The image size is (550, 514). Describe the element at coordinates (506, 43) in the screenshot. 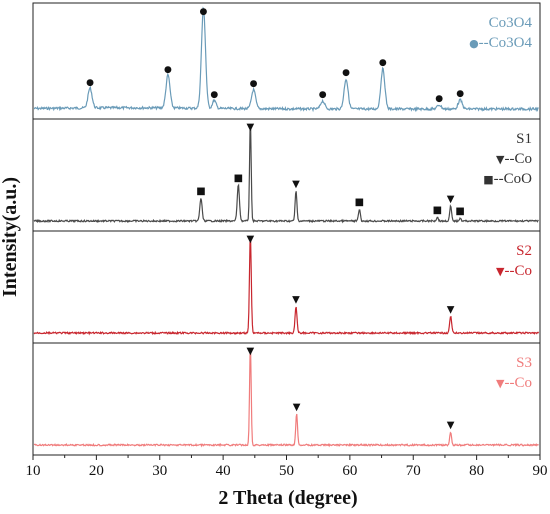

I see `legend-text: --Co3O4` at that location.